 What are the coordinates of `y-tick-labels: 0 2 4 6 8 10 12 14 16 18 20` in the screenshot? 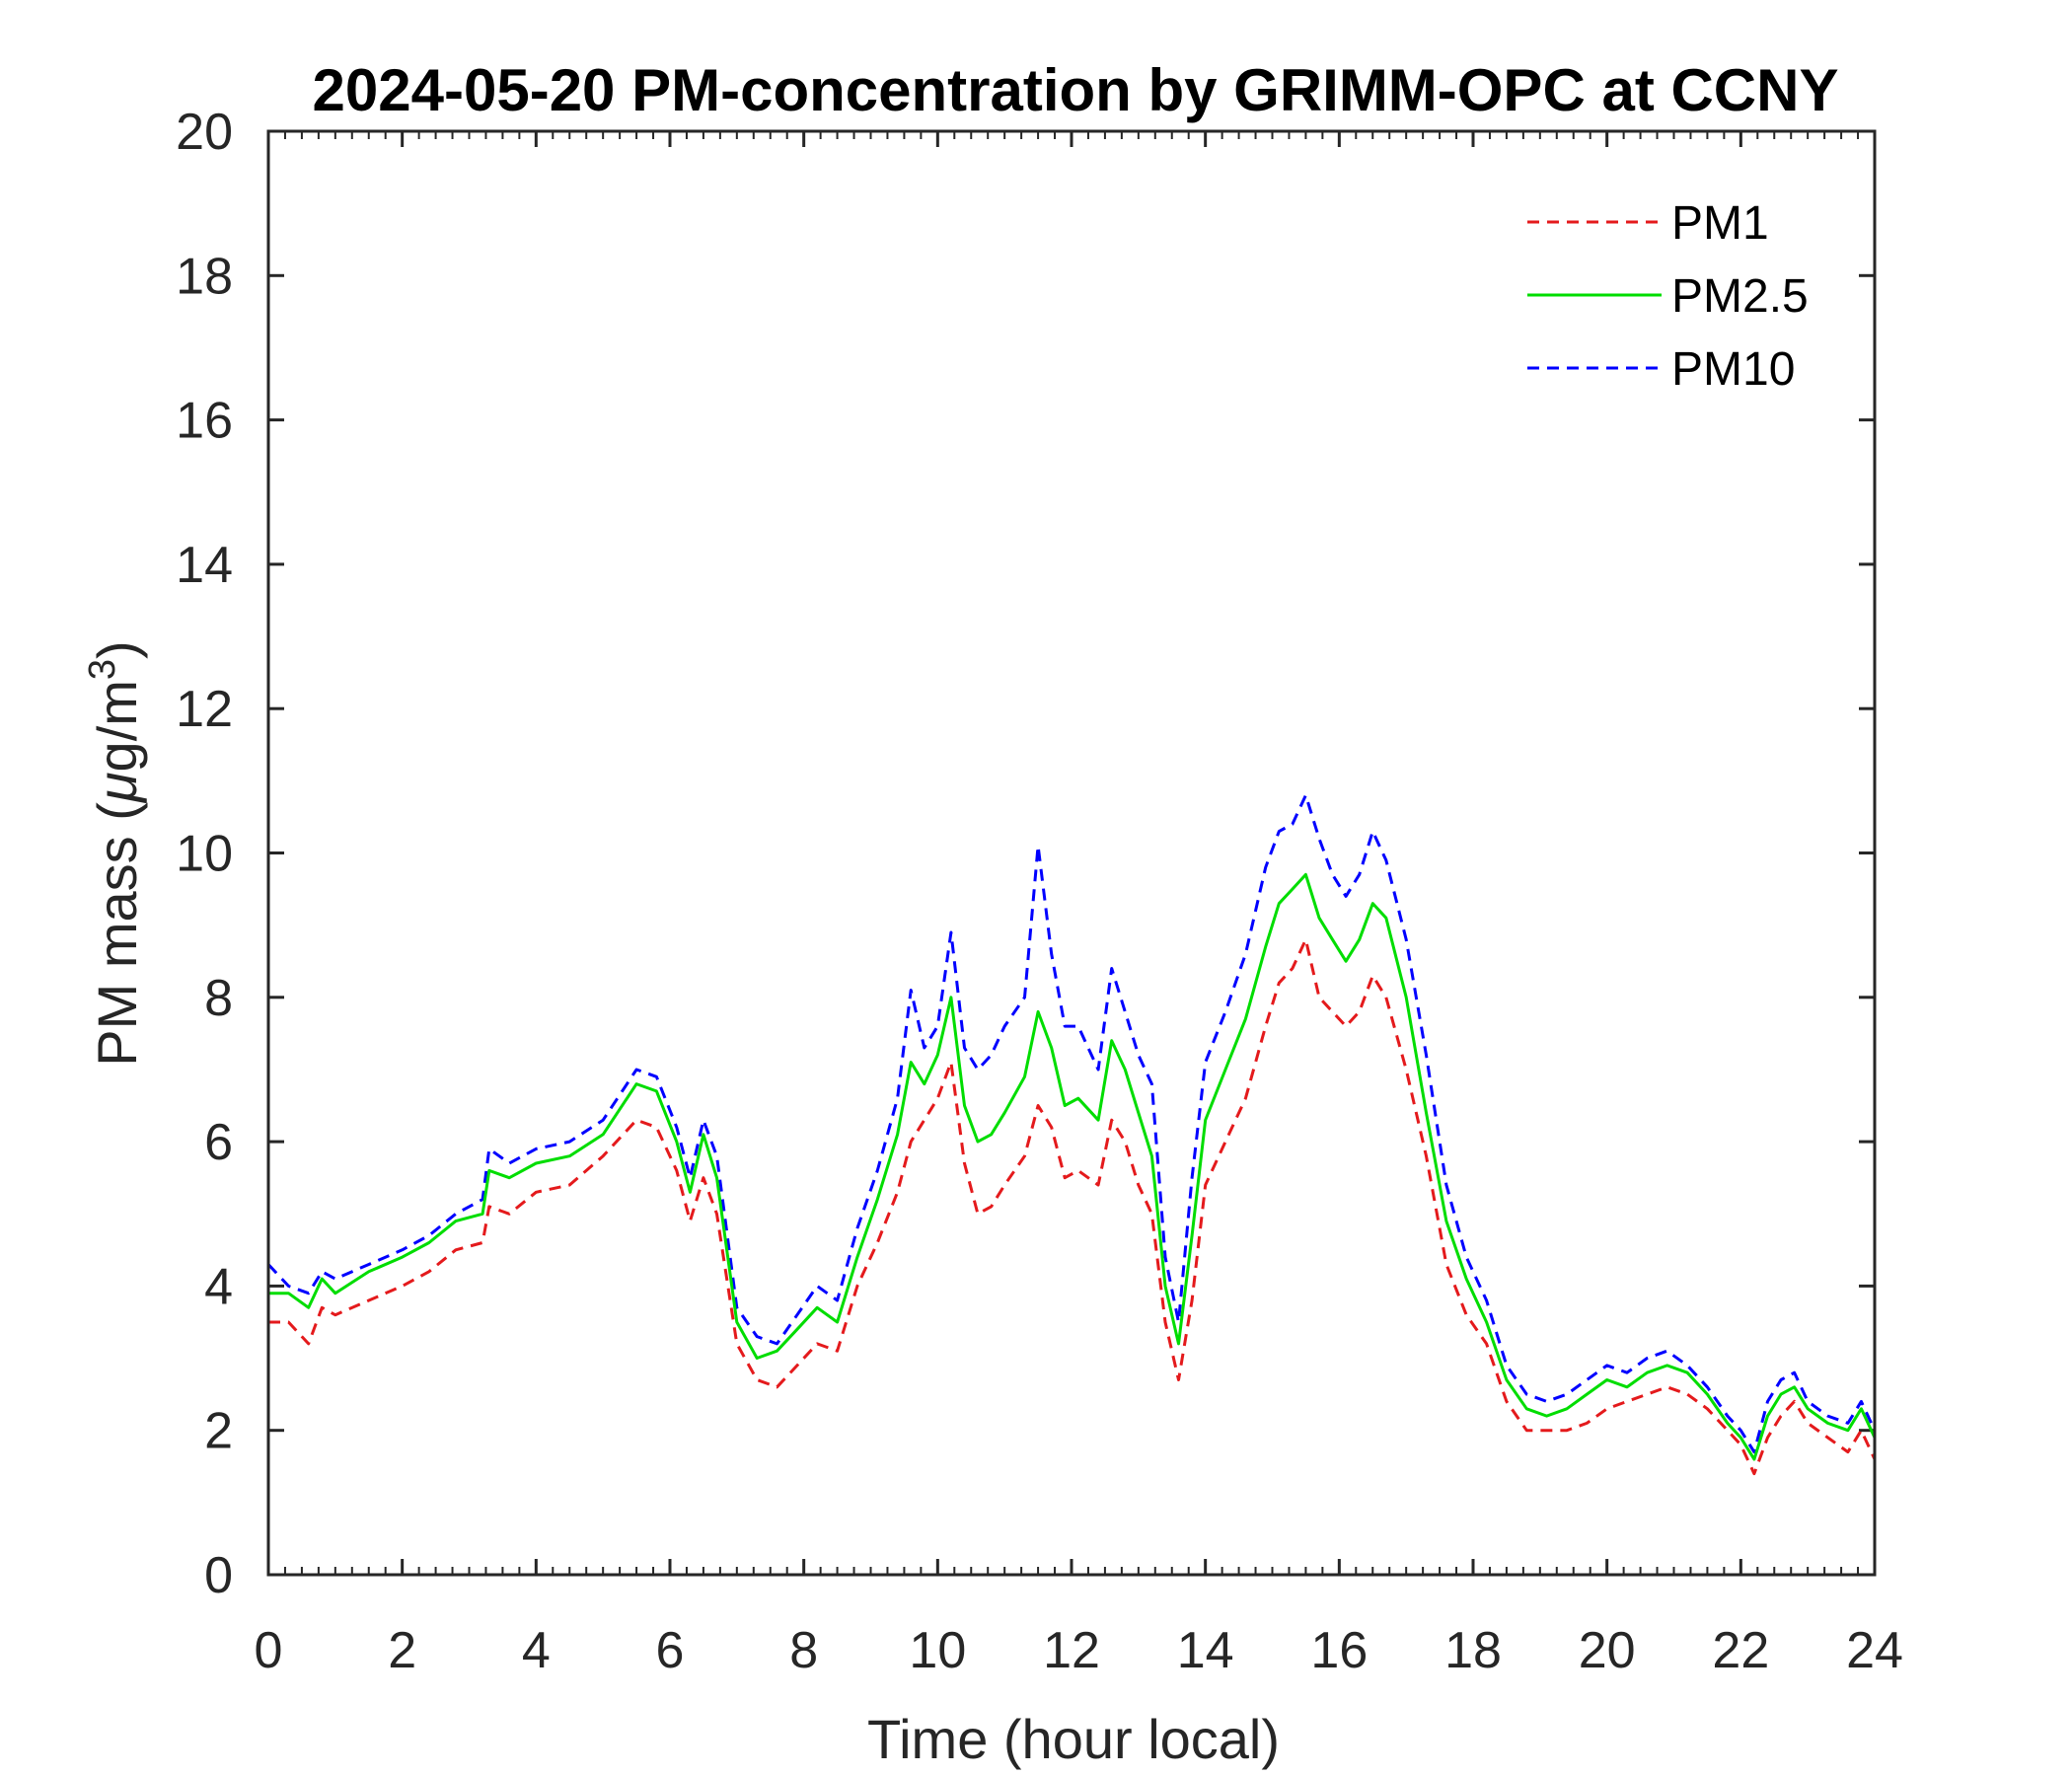 It's located at (205, 854).